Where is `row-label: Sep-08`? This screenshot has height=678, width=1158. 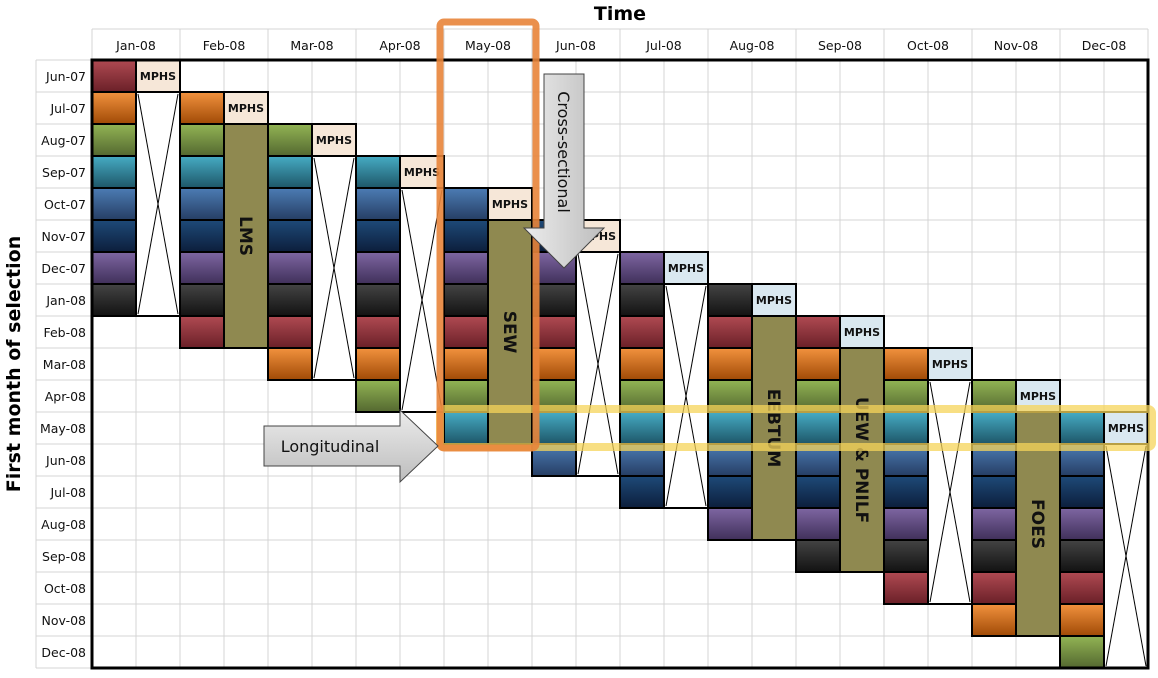
row-label: Sep-08 is located at coordinates (64, 556).